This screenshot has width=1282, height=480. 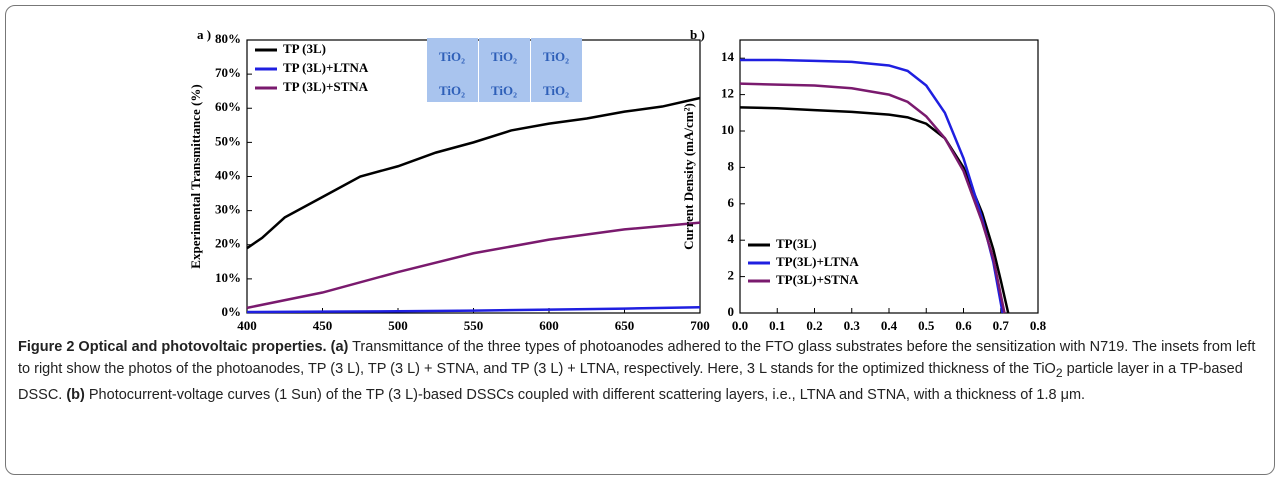 What do you see at coordinates (549, 324) in the screenshot?
I see `x-tick-label: 600` at bounding box center [549, 324].